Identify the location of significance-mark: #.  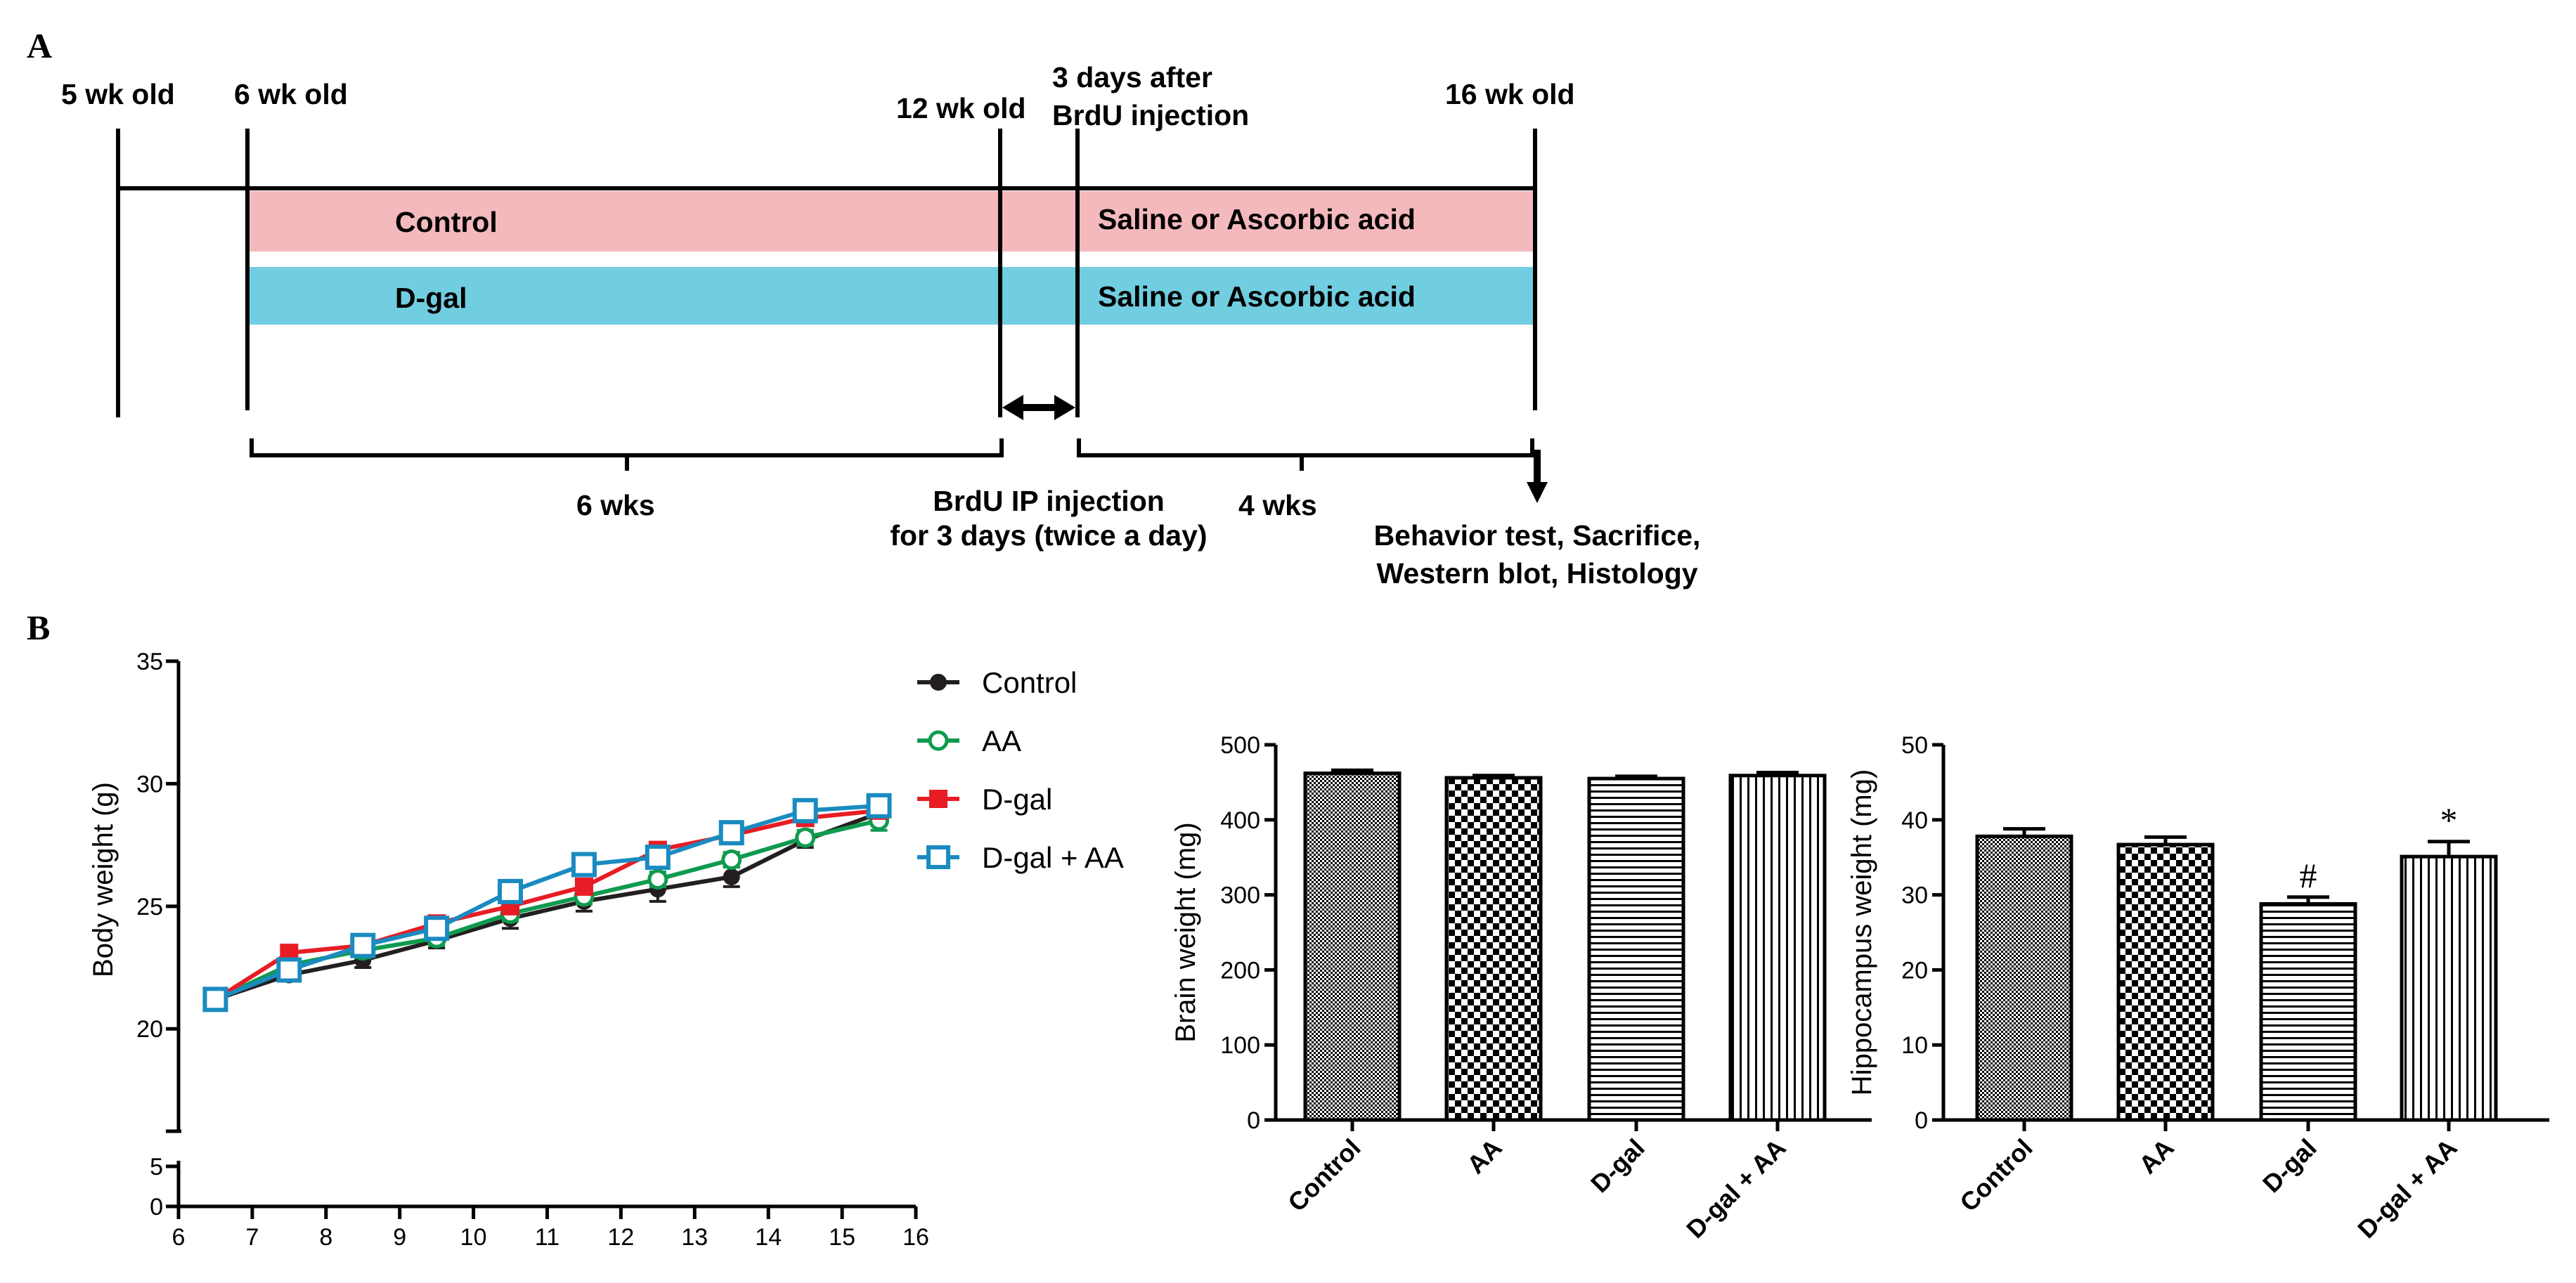
(2308, 875).